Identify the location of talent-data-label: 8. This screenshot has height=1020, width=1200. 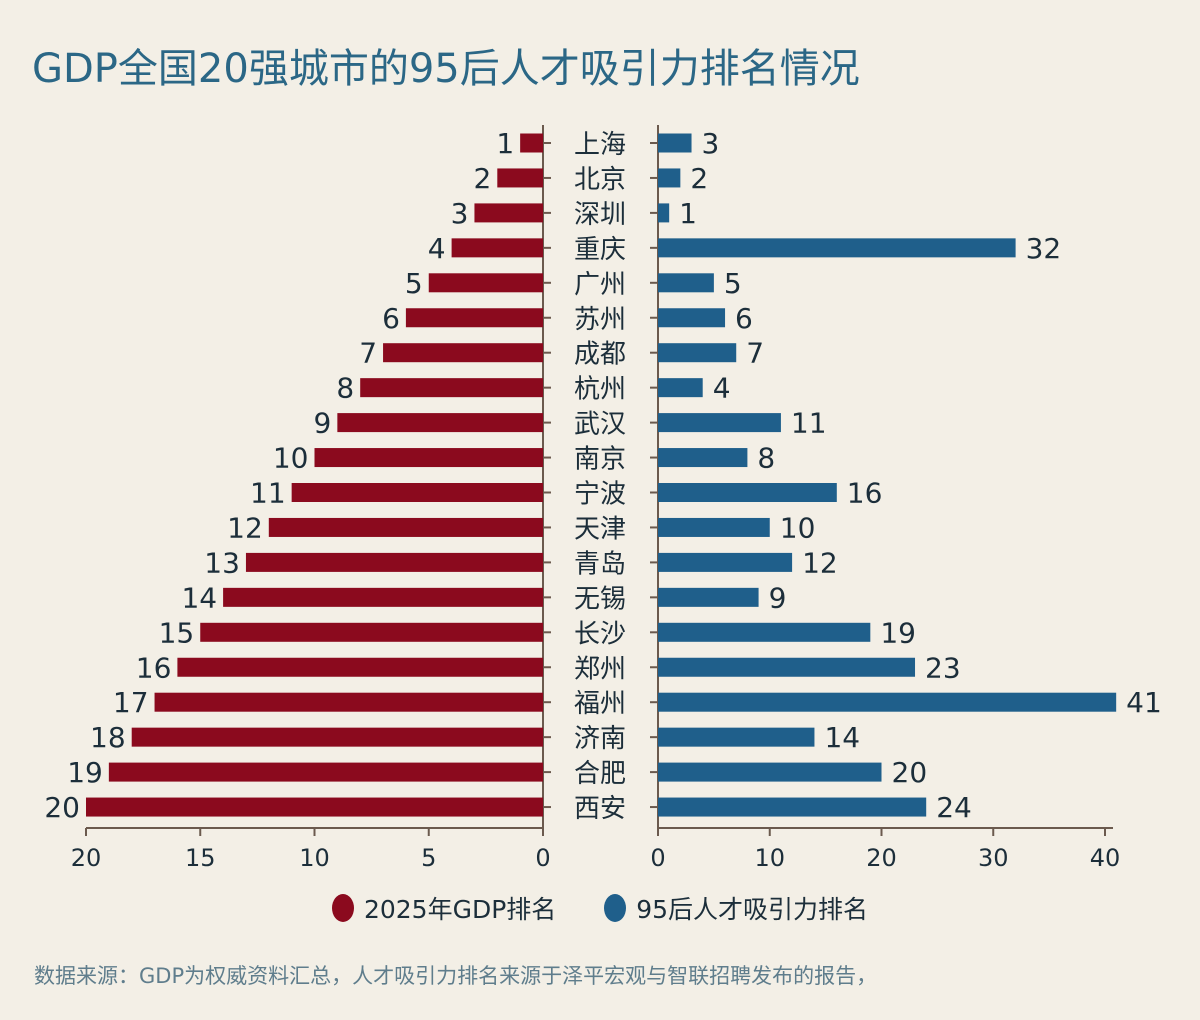
(766, 458).